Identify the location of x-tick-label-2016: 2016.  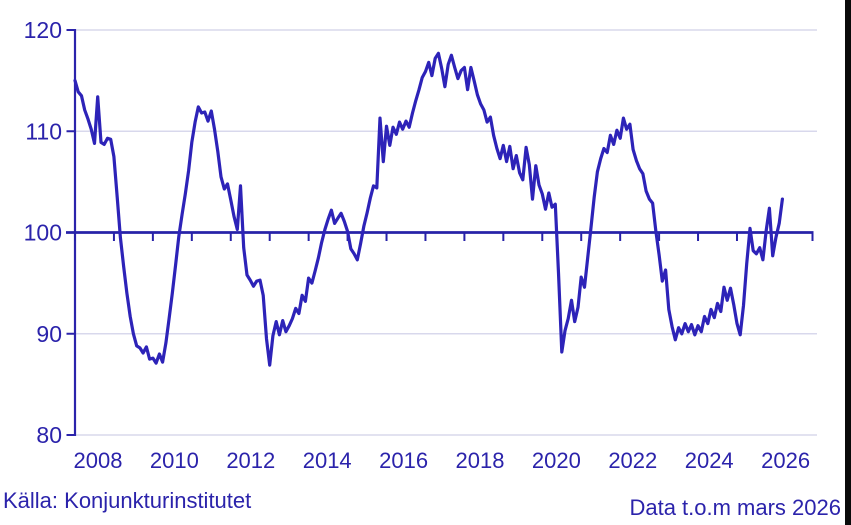
(403, 460).